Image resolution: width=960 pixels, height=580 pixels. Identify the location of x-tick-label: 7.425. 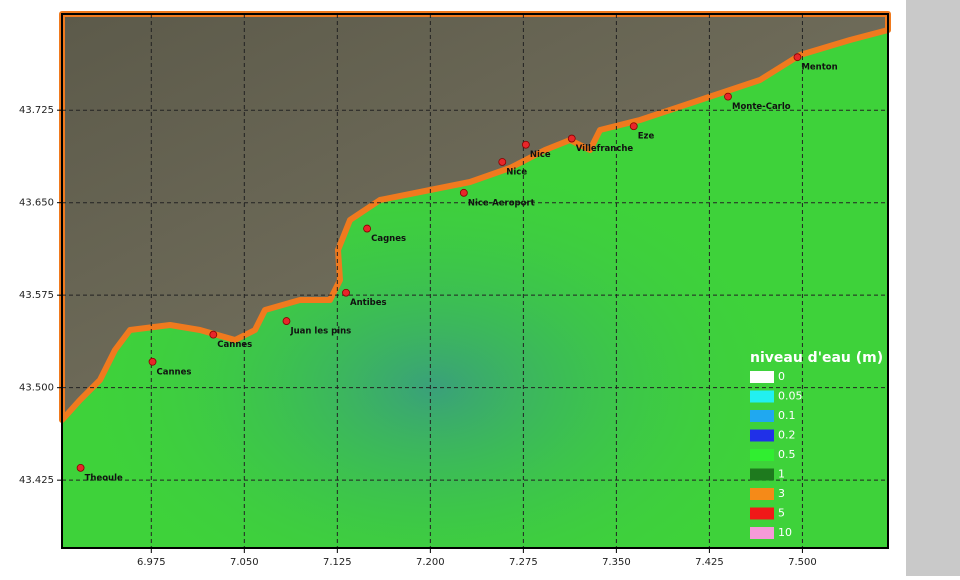
(709, 562).